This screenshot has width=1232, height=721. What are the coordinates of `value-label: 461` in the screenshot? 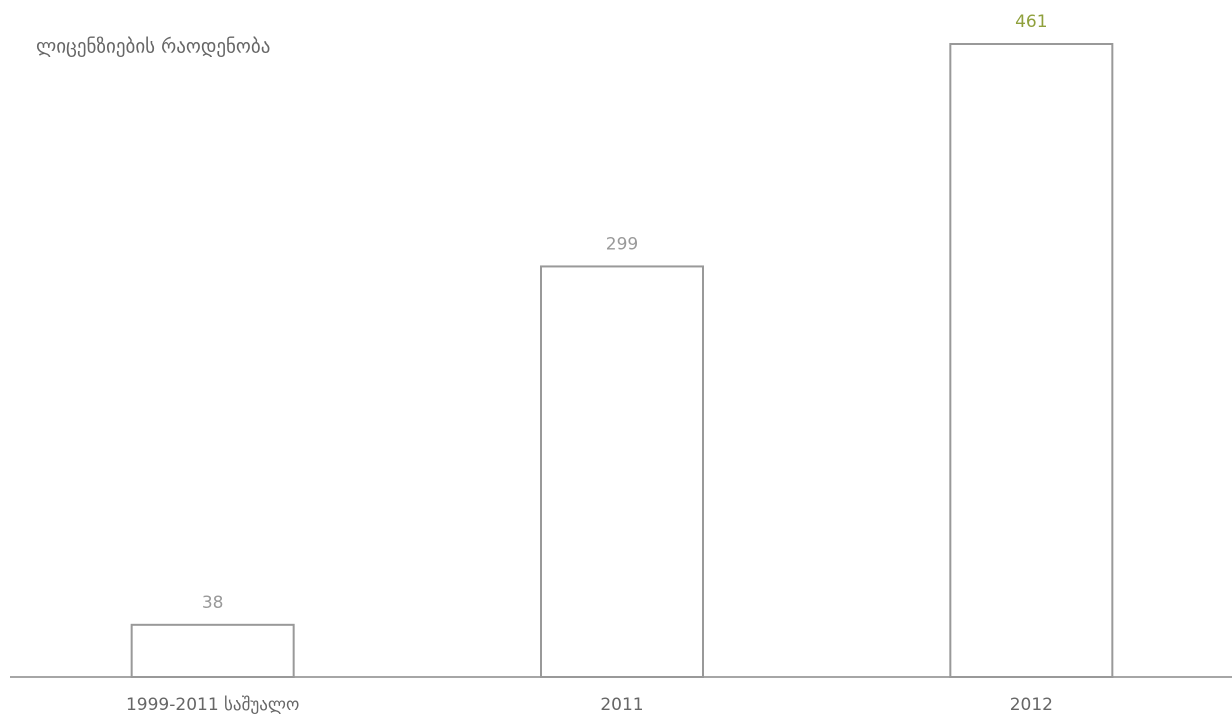 It's located at (1031, 22).